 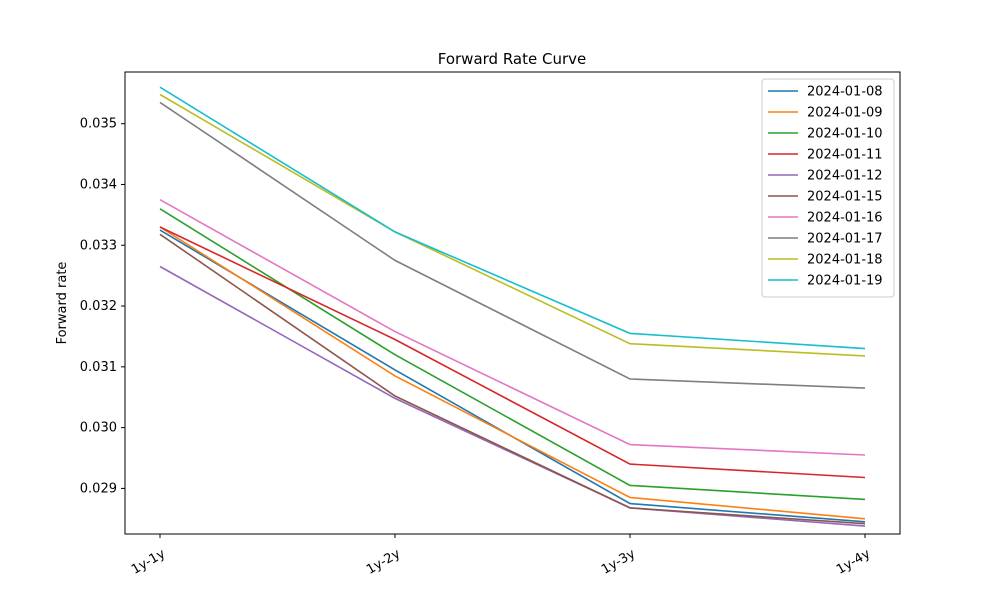 What do you see at coordinates (512, 59) in the screenshot?
I see `chart-title: Forward Rate Curve` at bounding box center [512, 59].